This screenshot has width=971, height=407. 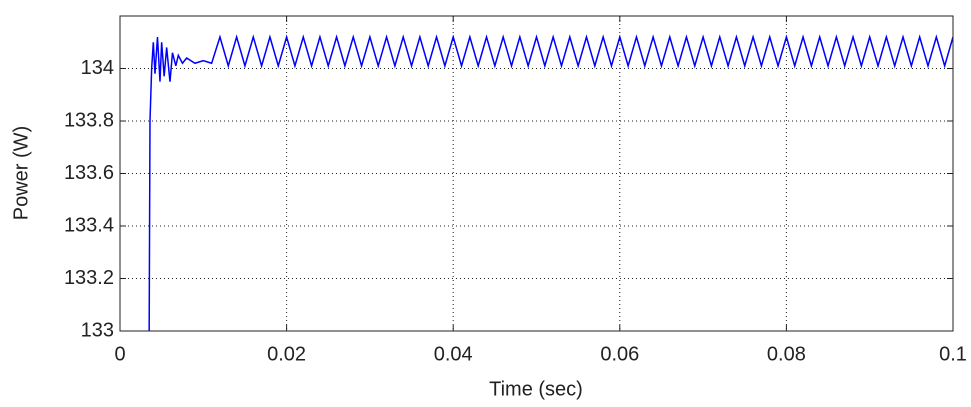 I want to click on y-tick-label: 133, so click(x=97, y=330).